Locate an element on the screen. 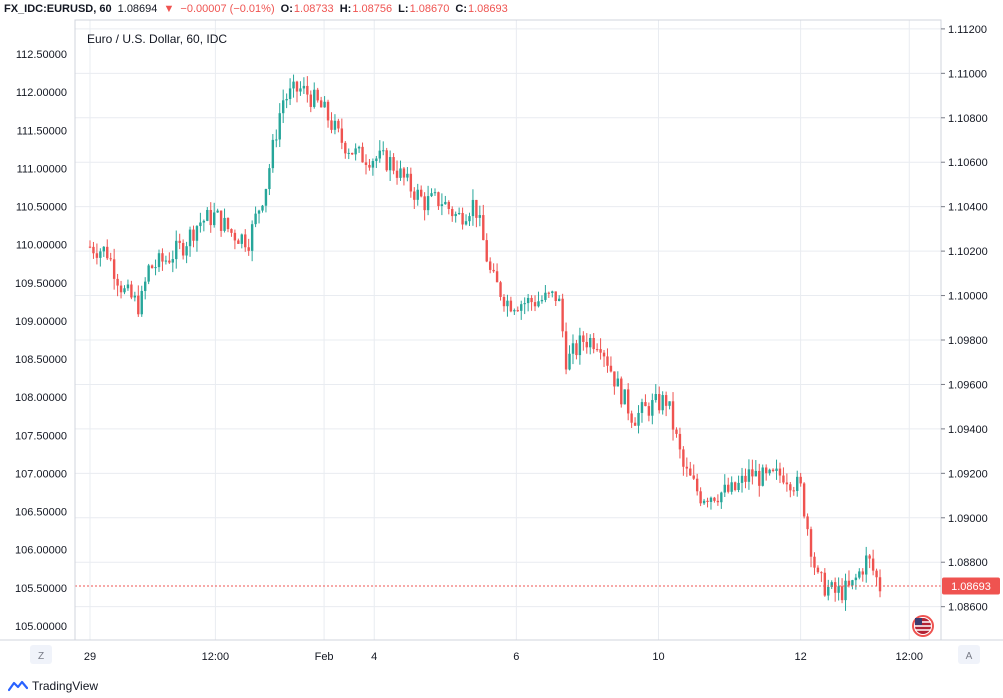  left-tick-label: 111.00000 is located at coordinates (42, 169).